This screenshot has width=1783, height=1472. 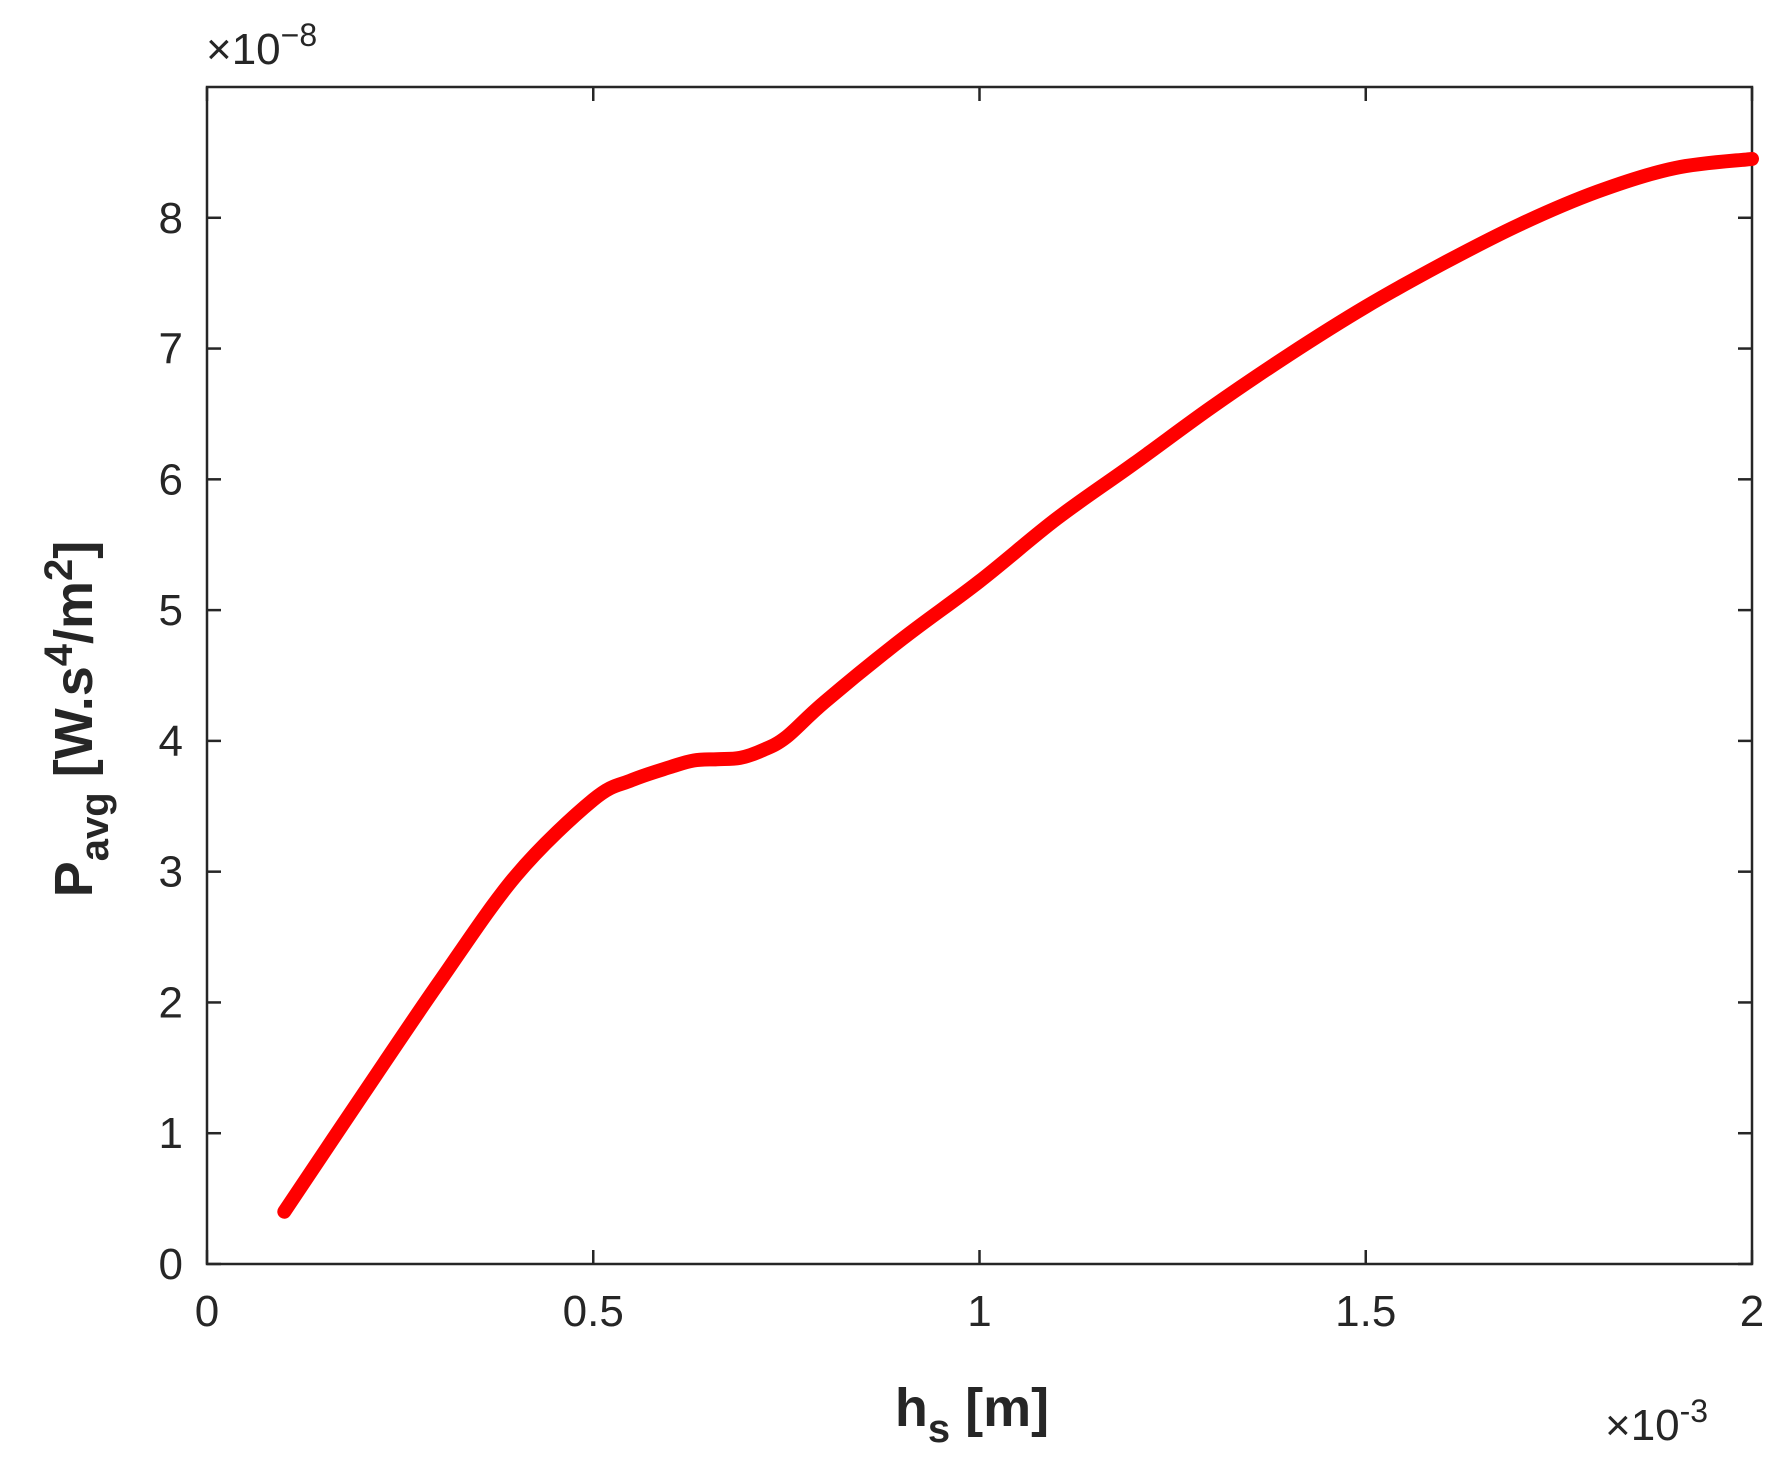 What do you see at coordinates (1642, 1425) in the screenshot?
I see `x-exponent-prefix: ×10` at bounding box center [1642, 1425].